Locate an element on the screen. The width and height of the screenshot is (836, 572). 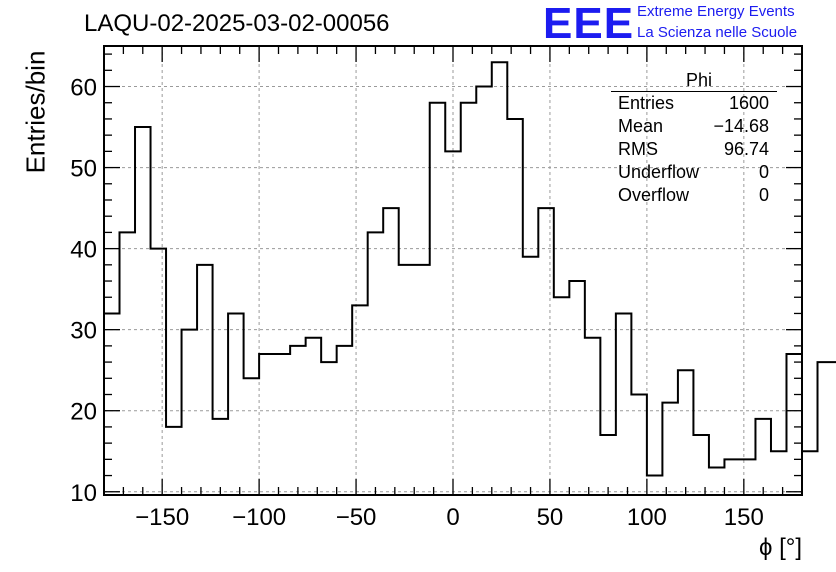
y-tick-label: 20 is located at coordinates (83, 412).